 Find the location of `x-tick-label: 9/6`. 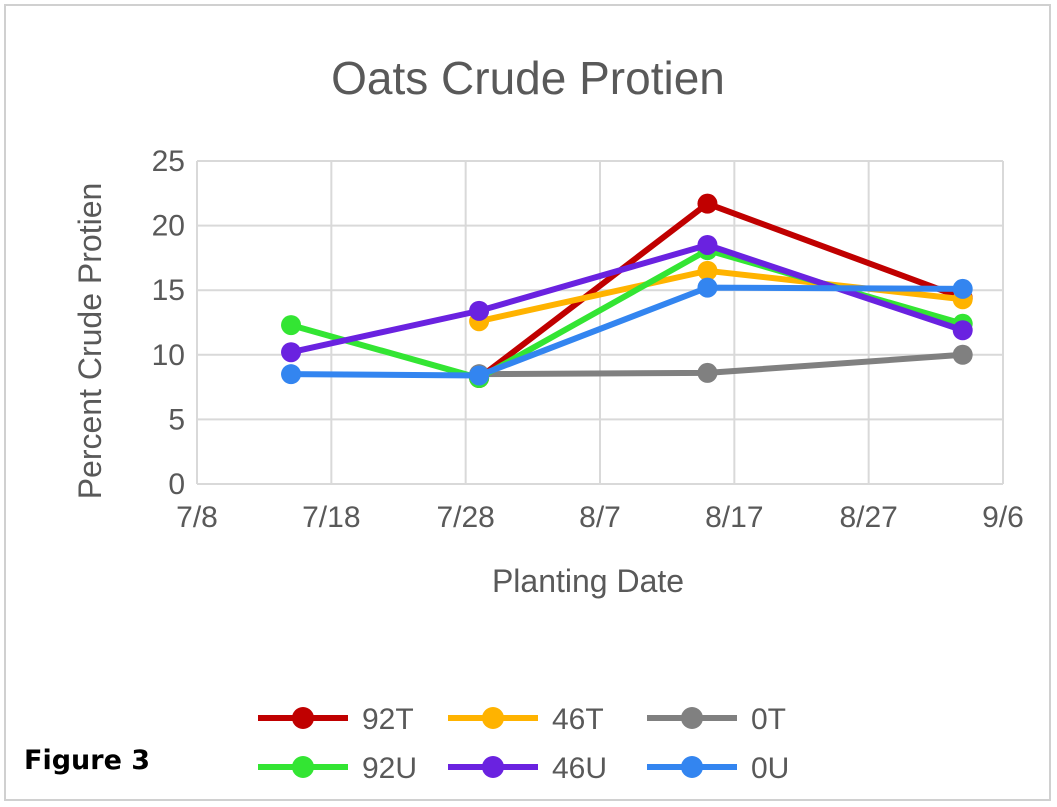

x-tick-label: 9/6 is located at coordinates (1003, 517).